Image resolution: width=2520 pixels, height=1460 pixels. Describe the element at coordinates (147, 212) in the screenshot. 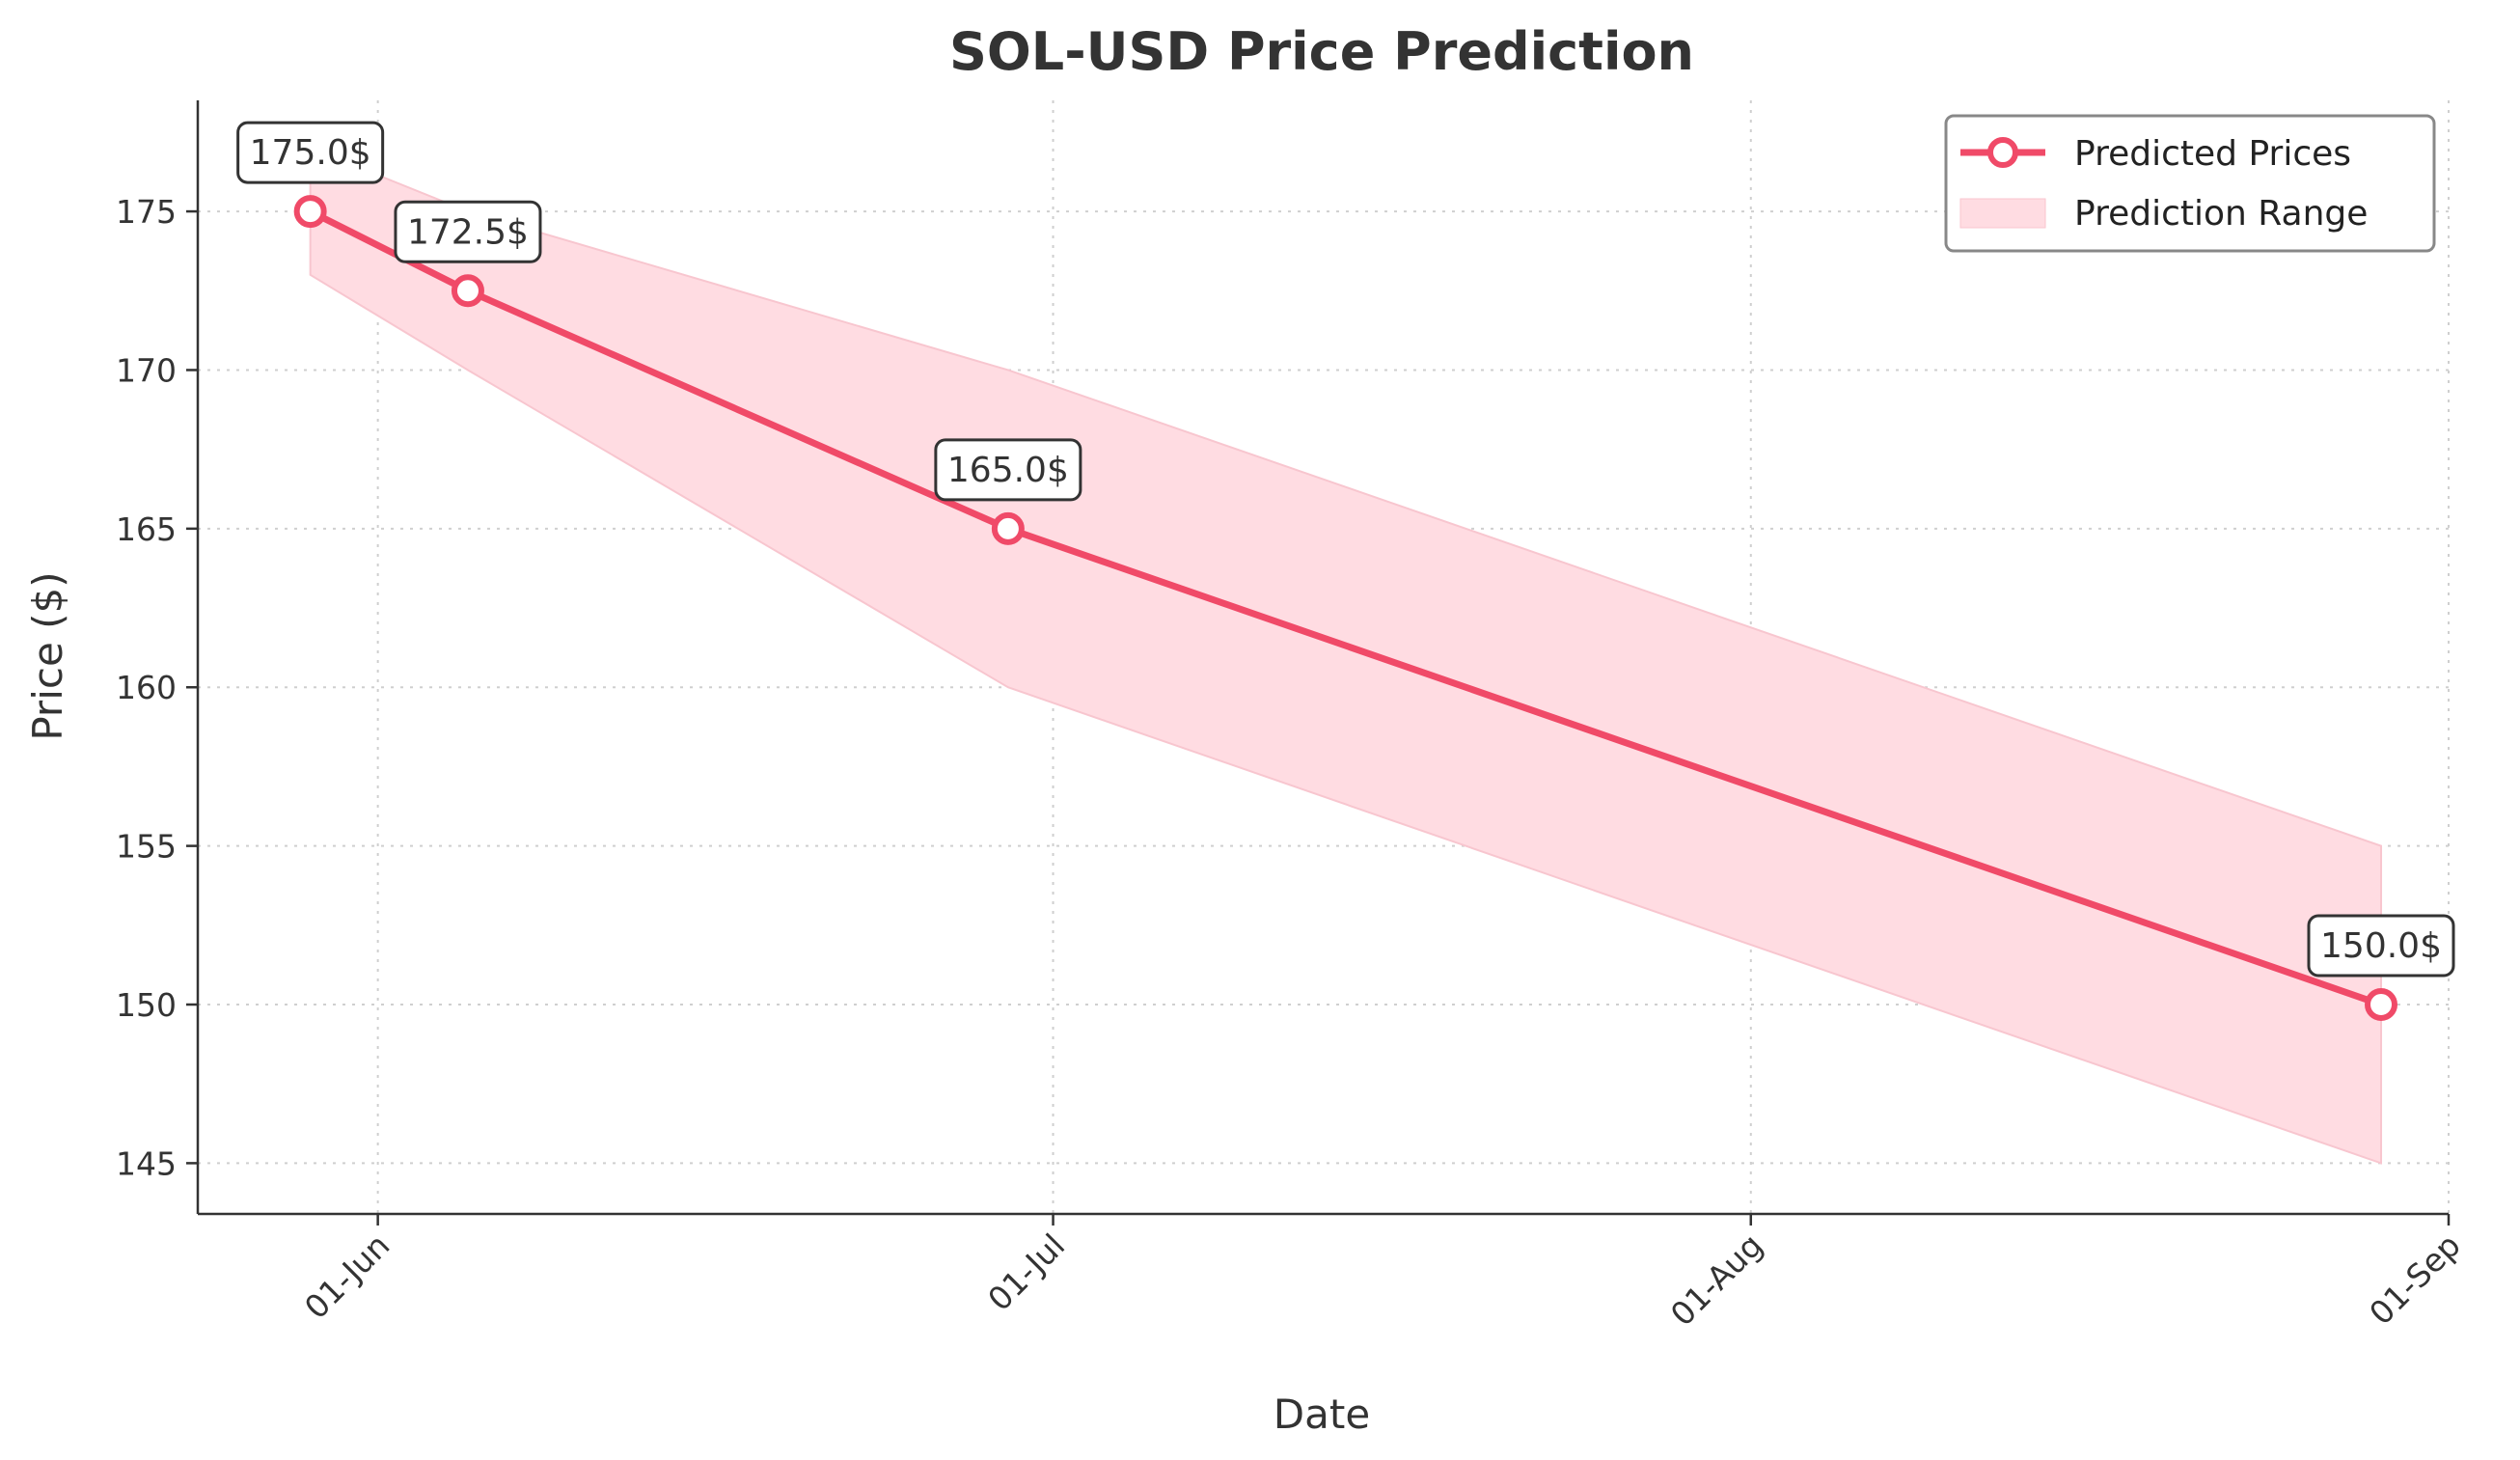

I see `y-tick-label: 175` at that location.